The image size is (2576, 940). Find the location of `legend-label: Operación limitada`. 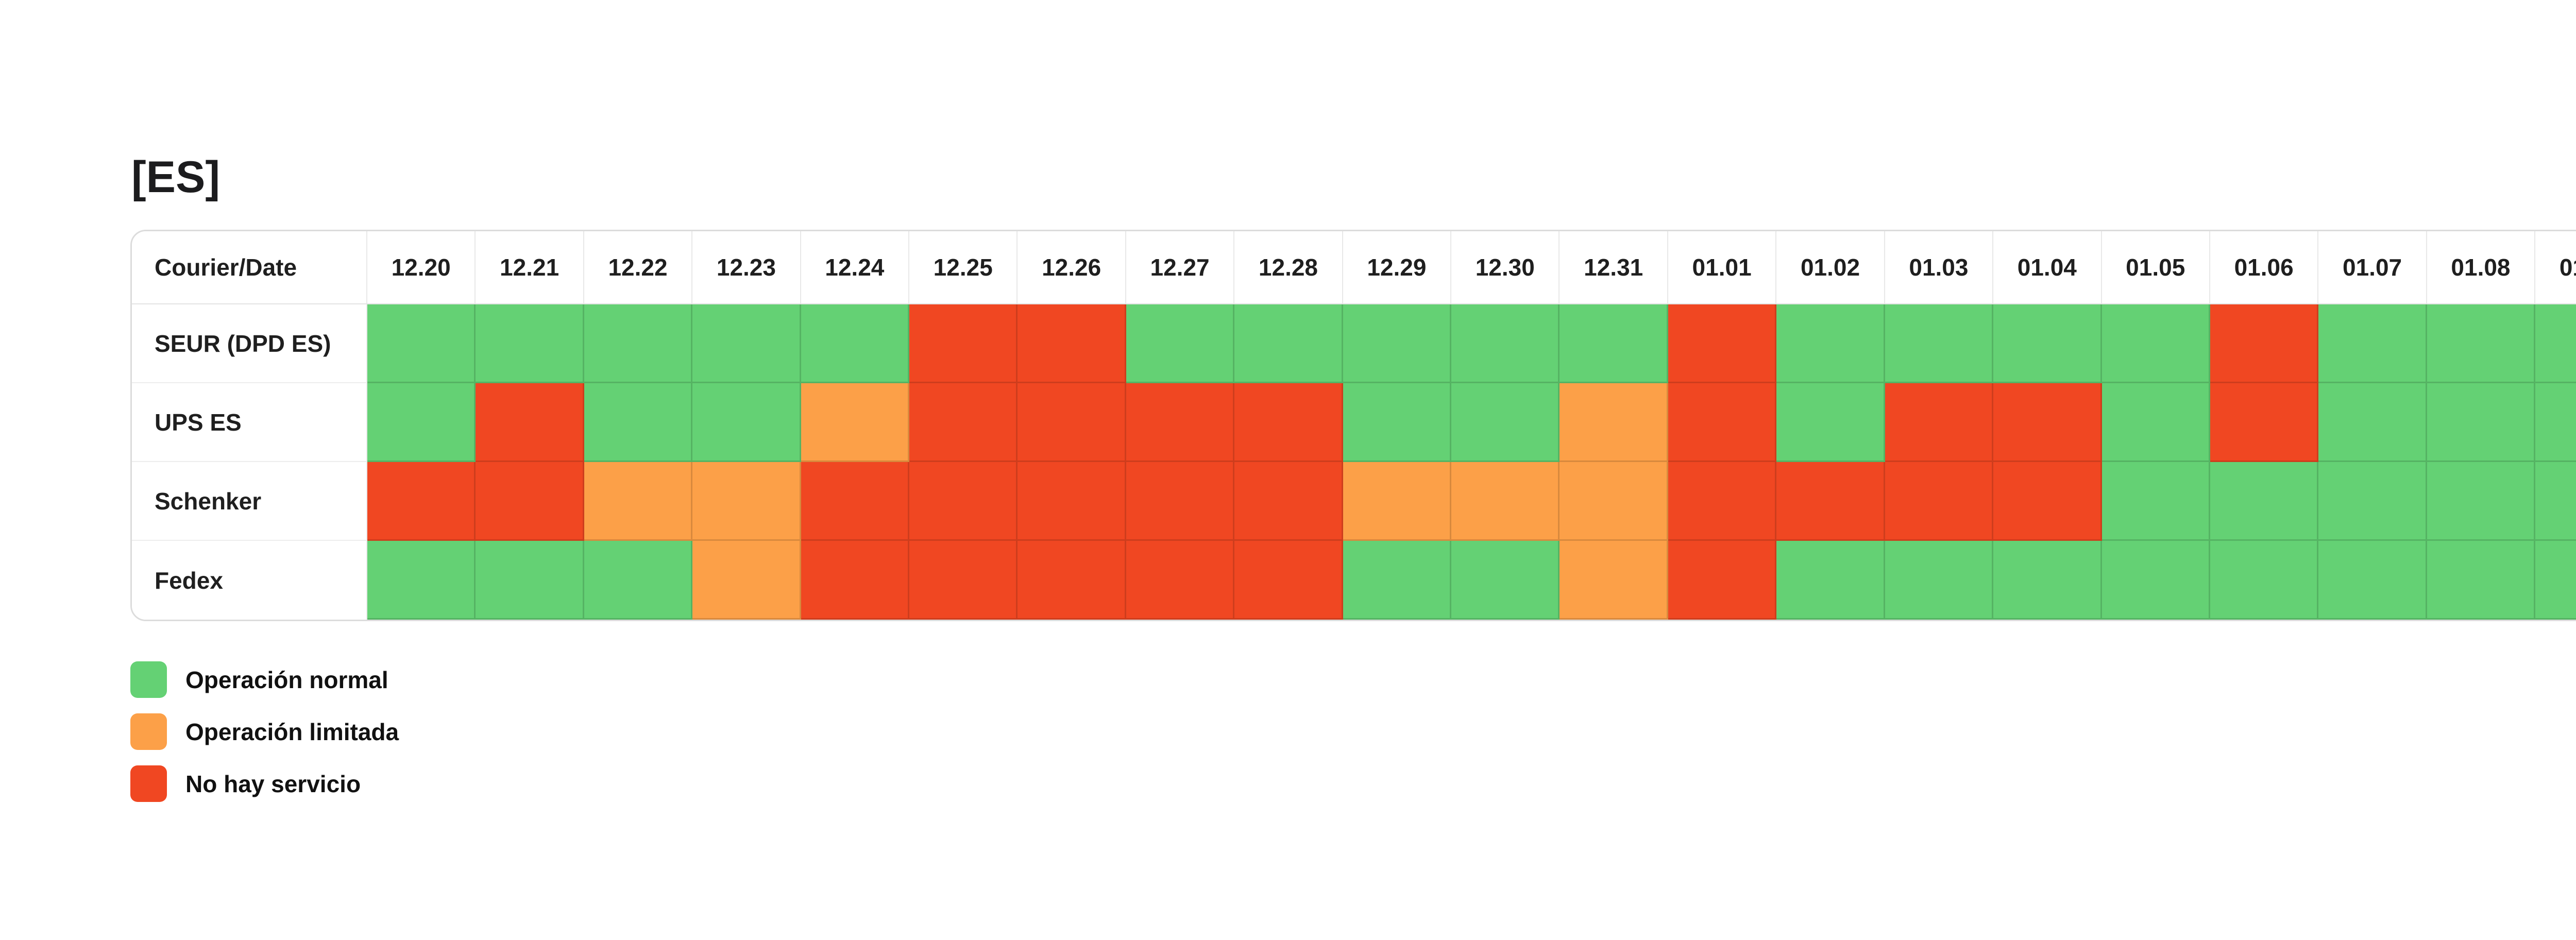

legend-label: Operación limitada is located at coordinates (292, 731).